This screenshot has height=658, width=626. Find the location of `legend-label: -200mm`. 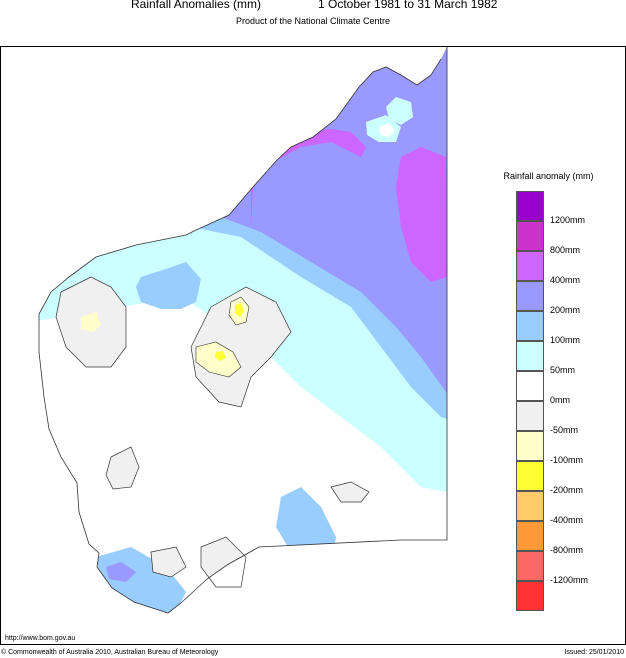

legend-label: -200mm is located at coordinates (567, 490).